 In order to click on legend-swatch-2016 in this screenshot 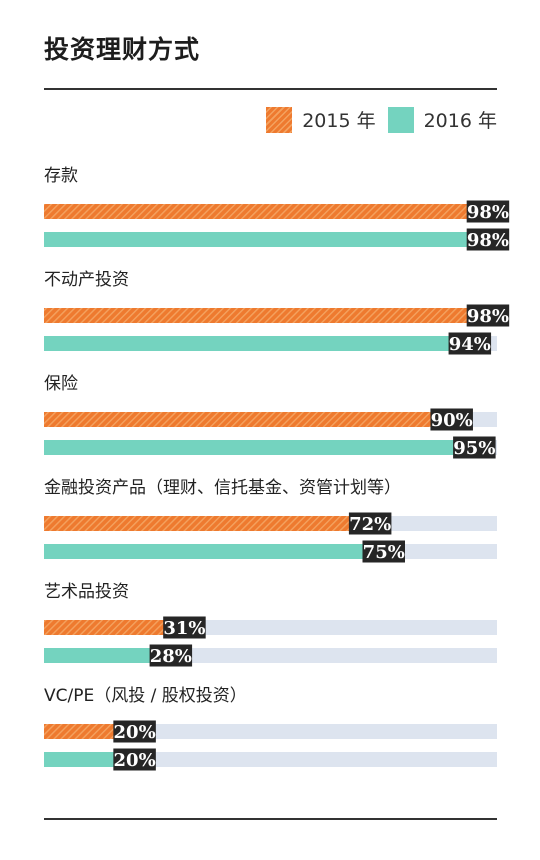, I will do `click(400, 119)`.